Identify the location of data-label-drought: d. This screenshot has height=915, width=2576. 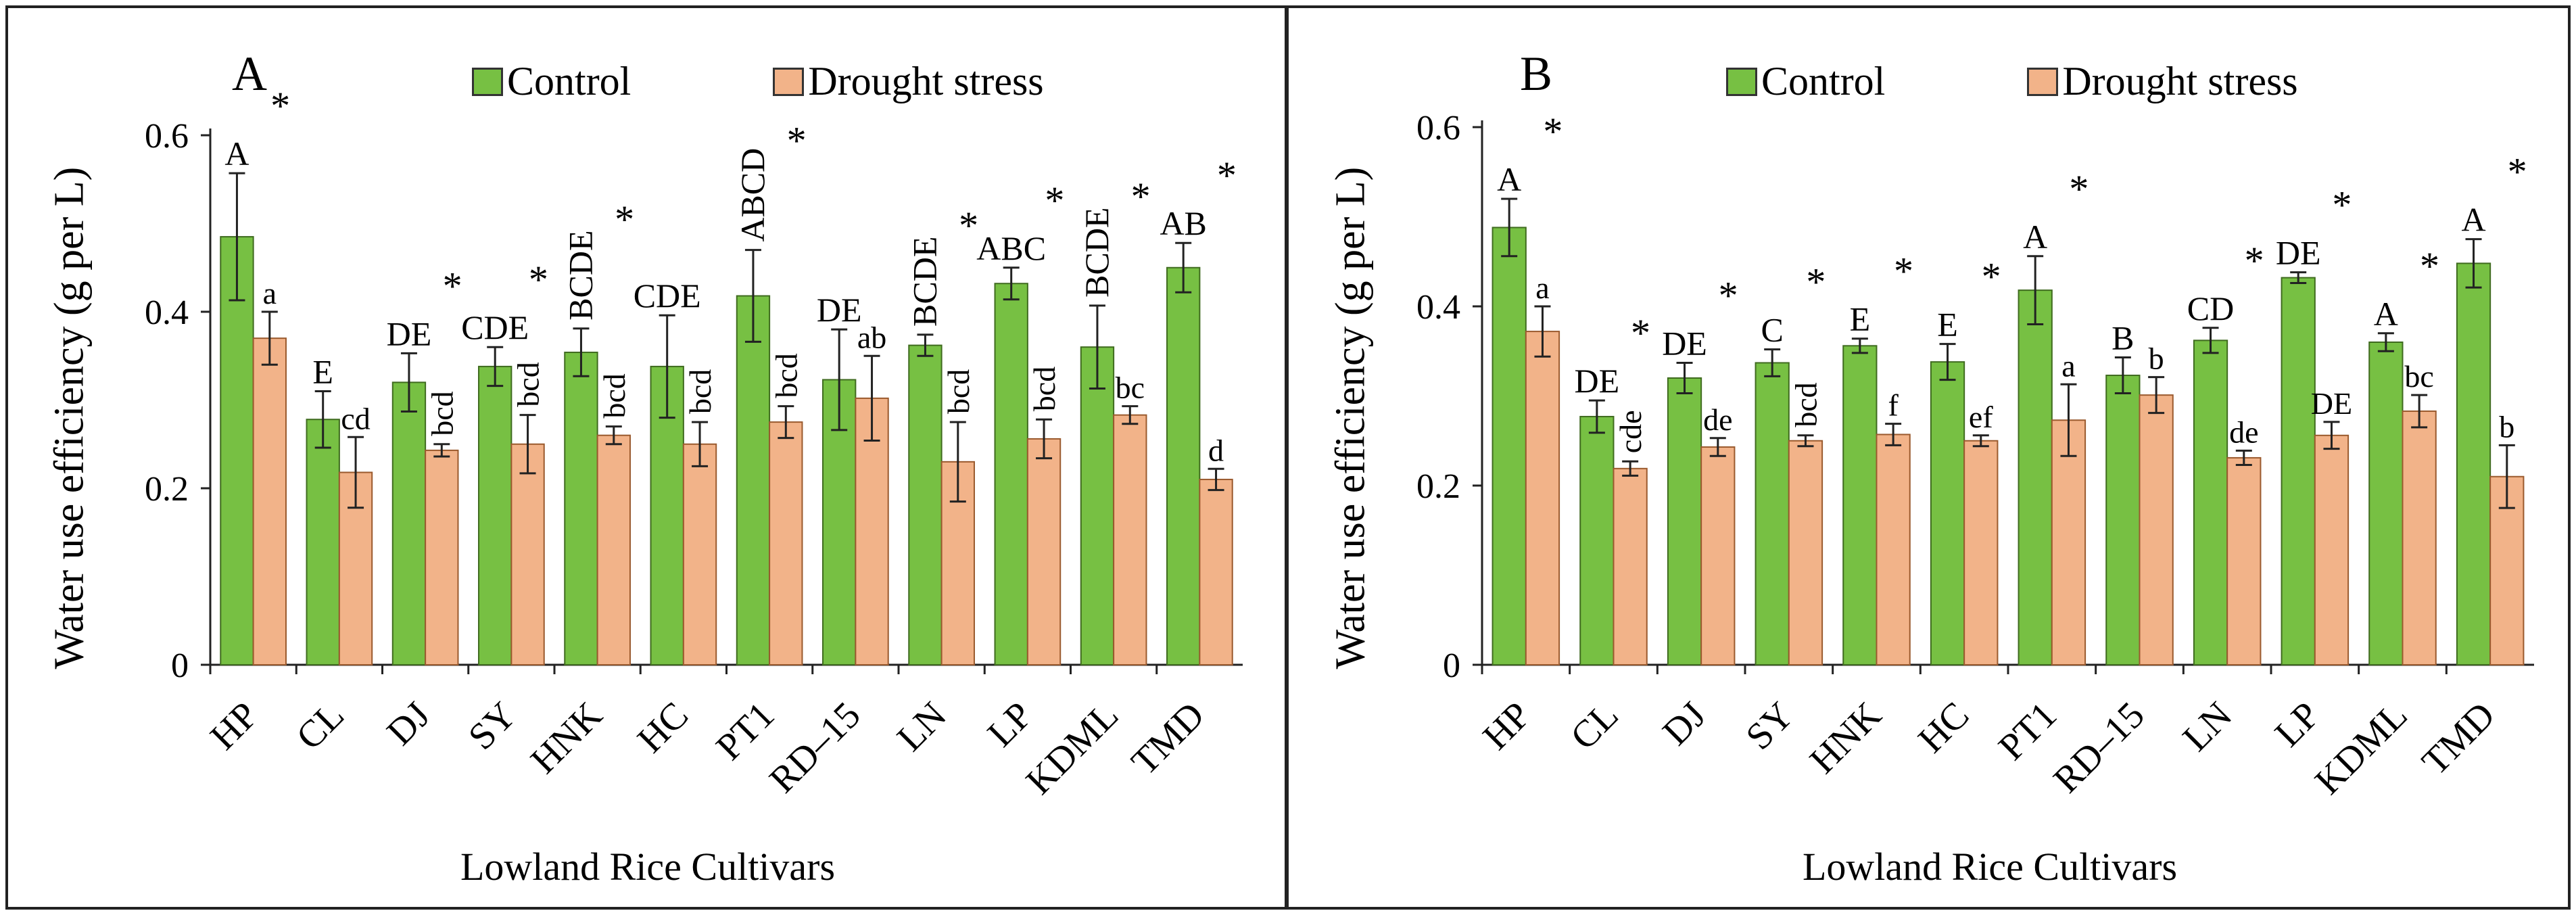
(1216, 450).